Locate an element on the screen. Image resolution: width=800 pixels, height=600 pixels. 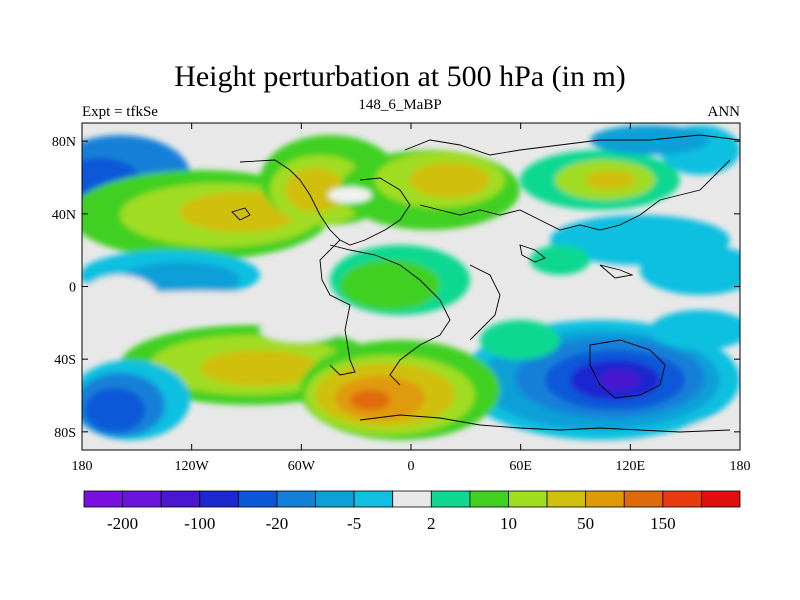
south-america-coast is located at coordinates (390, 315).